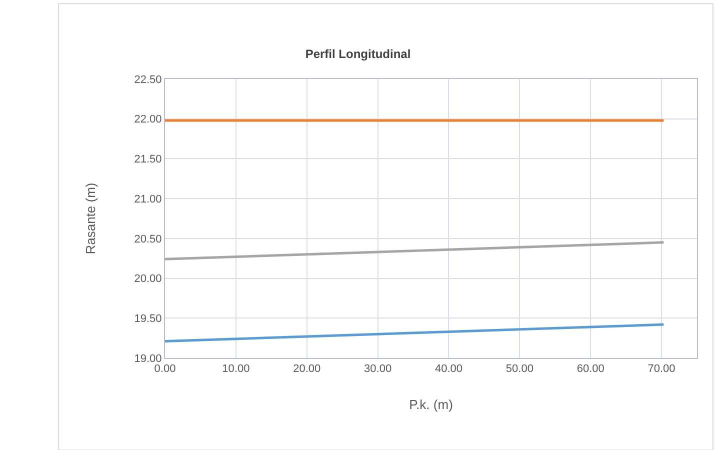  What do you see at coordinates (148, 199) in the screenshot?
I see `y-tick-label: 21.00` at bounding box center [148, 199].